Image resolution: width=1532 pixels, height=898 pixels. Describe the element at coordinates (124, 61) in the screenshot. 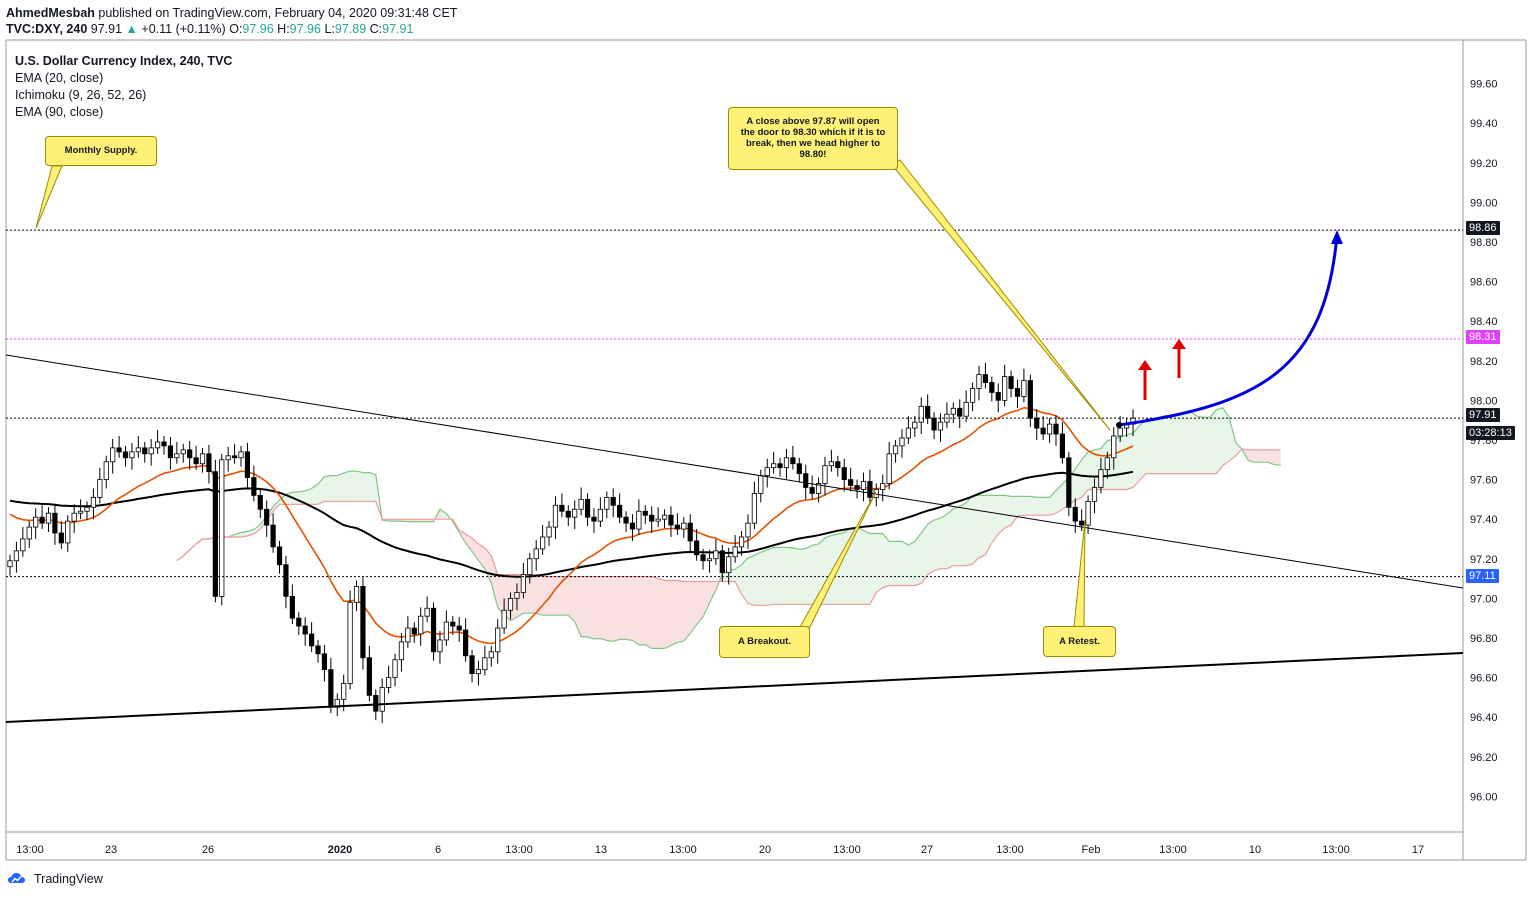

I see `series-title: U.S. Dollar Currency Index, 240, TVC` at that location.